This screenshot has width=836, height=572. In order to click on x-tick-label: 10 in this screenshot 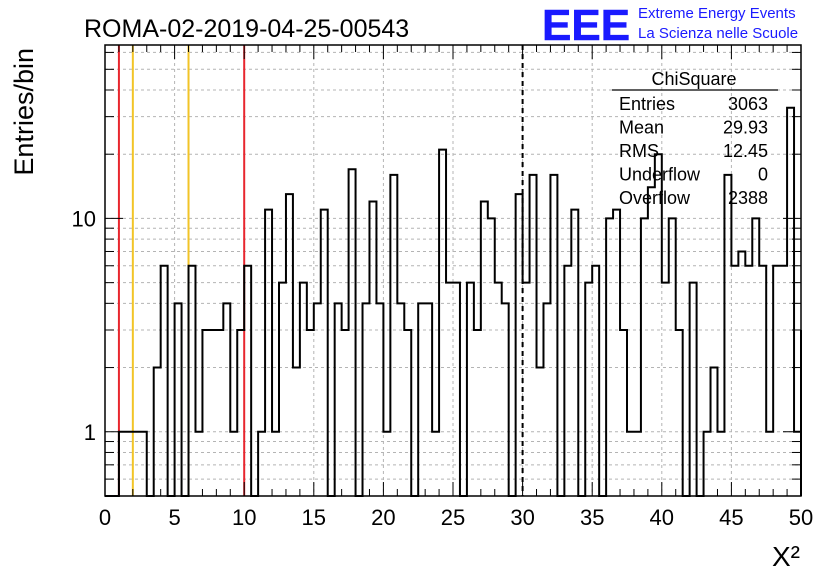, I will do `click(244, 517)`.